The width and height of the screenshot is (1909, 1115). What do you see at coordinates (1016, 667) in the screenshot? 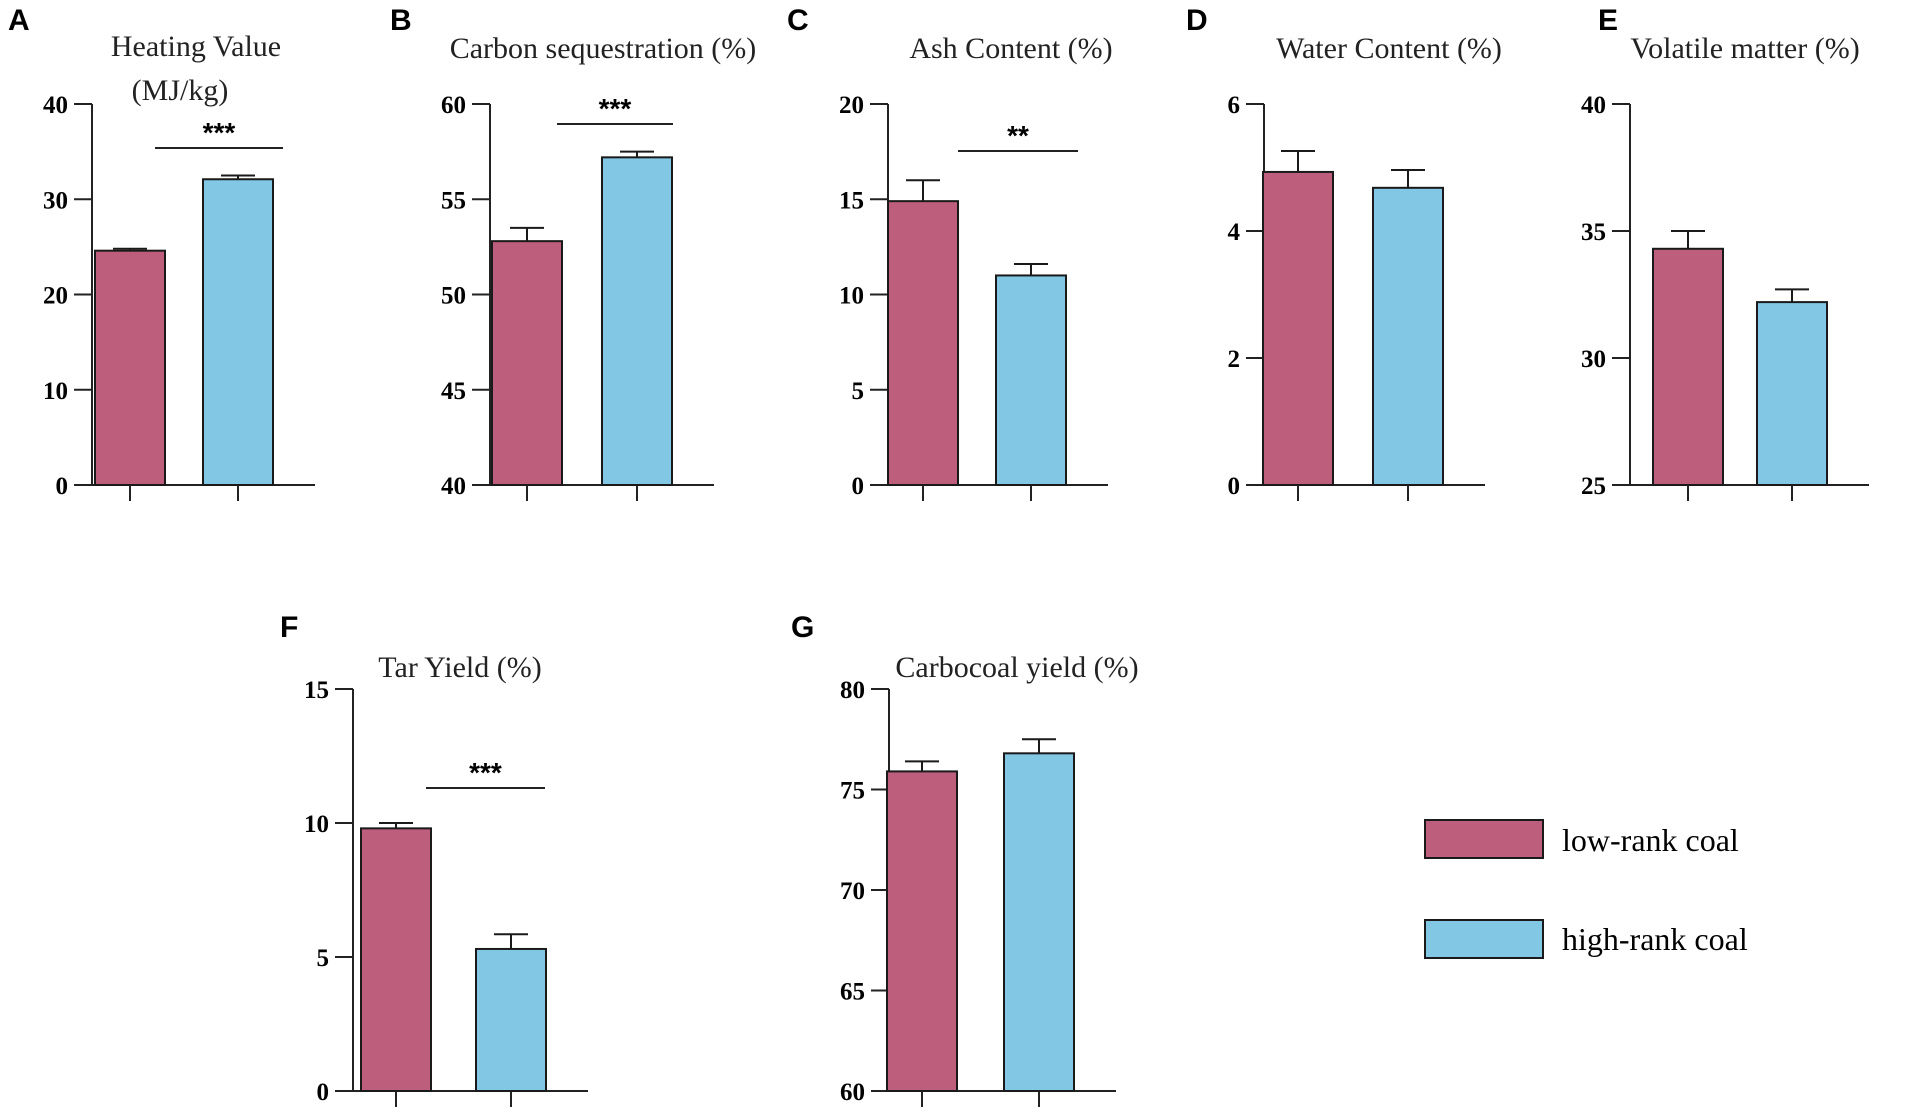
I see `chart-title: Carbocoal yield (%)` at bounding box center [1016, 667].